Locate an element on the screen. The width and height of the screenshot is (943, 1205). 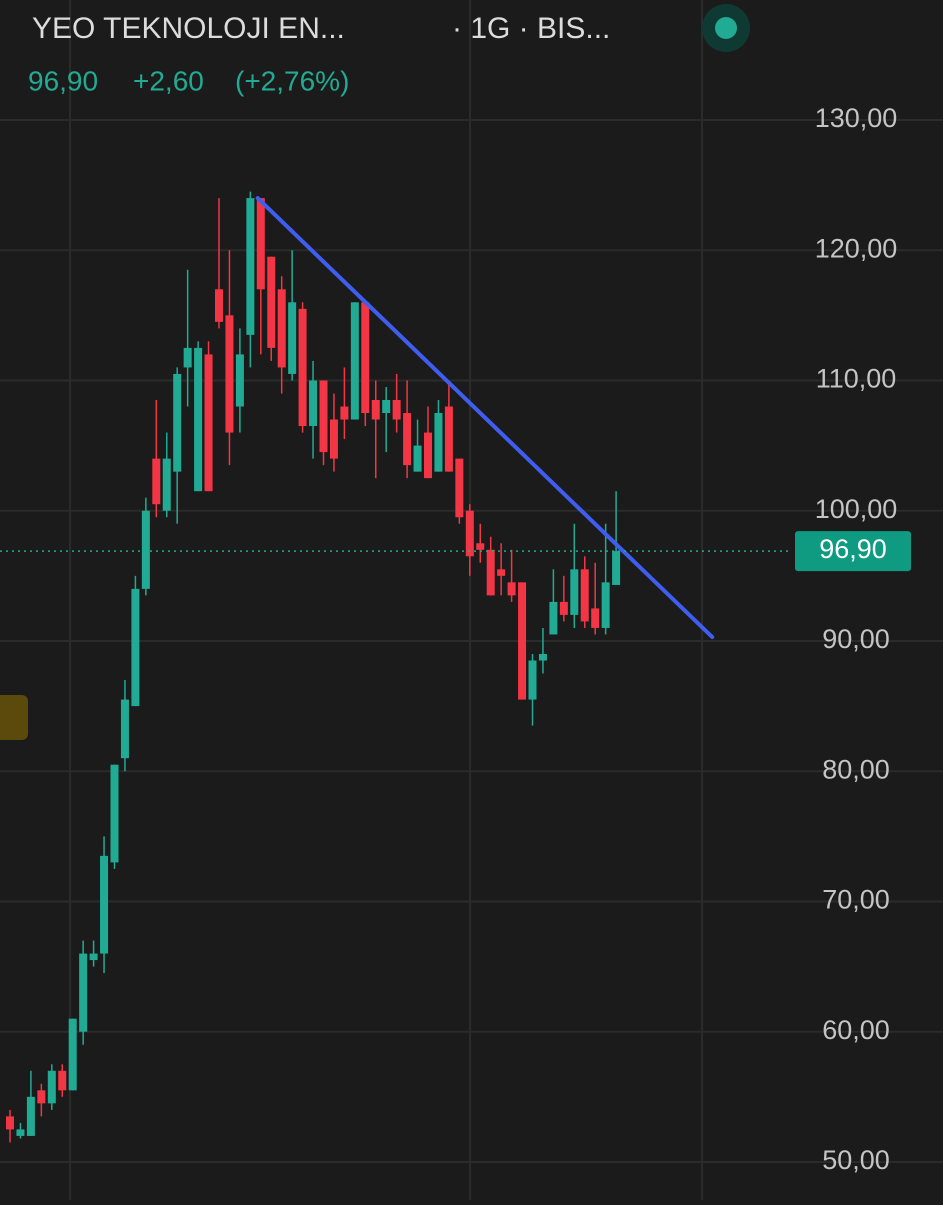
y-tick-label: 90,00 is located at coordinates (856, 639).